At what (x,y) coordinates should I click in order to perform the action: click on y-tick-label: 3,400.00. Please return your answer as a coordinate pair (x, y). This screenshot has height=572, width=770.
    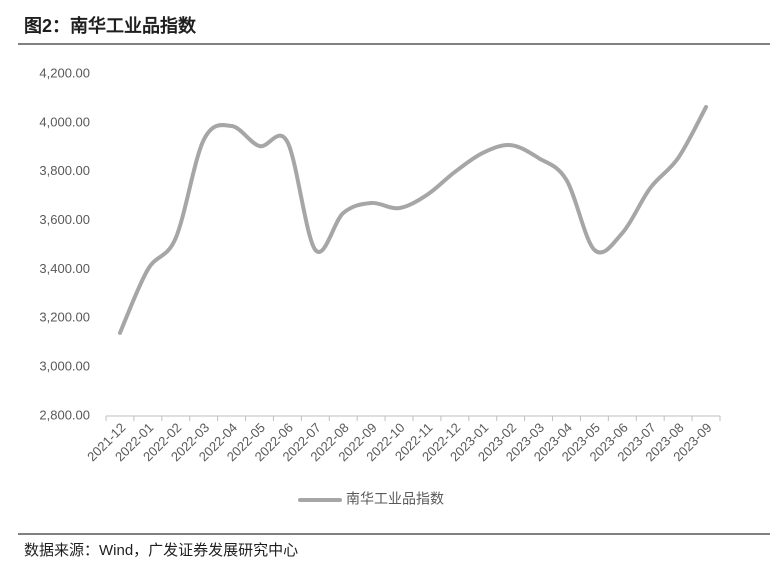
    Looking at the image, I should click on (64, 268).